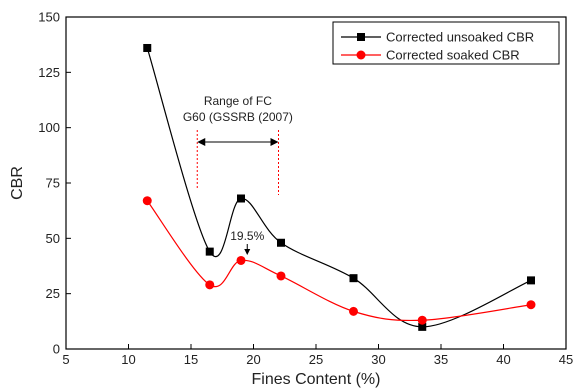 The image size is (574, 389). What do you see at coordinates (460, 37) in the screenshot?
I see `legend-label-unsoaked: Corrected unsoaked CBR` at bounding box center [460, 37].